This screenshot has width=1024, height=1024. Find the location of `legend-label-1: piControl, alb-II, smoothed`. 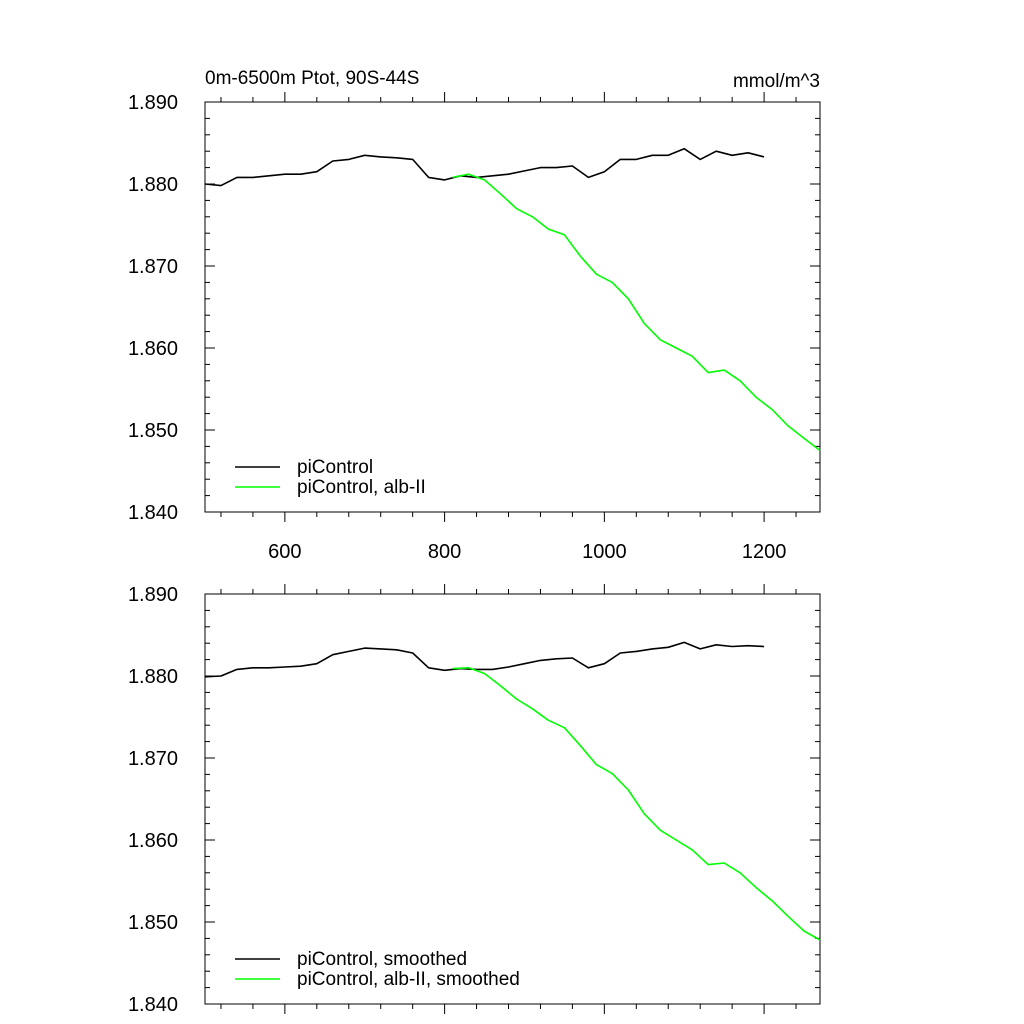

legend-label-1: piControl, alb-II, smoothed is located at coordinates (408, 979).